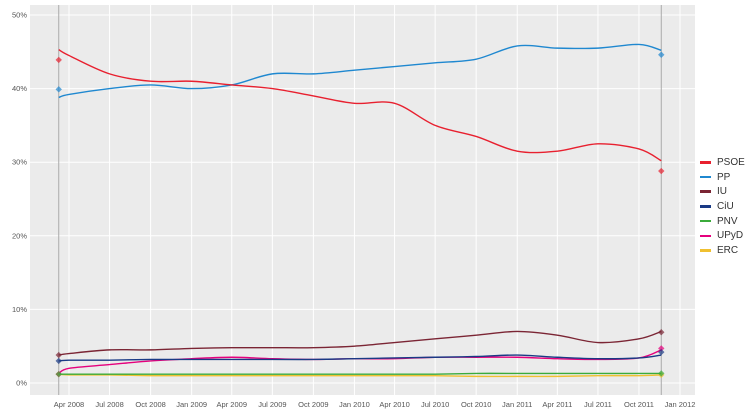 The width and height of the screenshot is (750, 417). What do you see at coordinates (21, 383) in the screenshot?
I see `y-tick-label: 0%` at bounding box center [21, 383].